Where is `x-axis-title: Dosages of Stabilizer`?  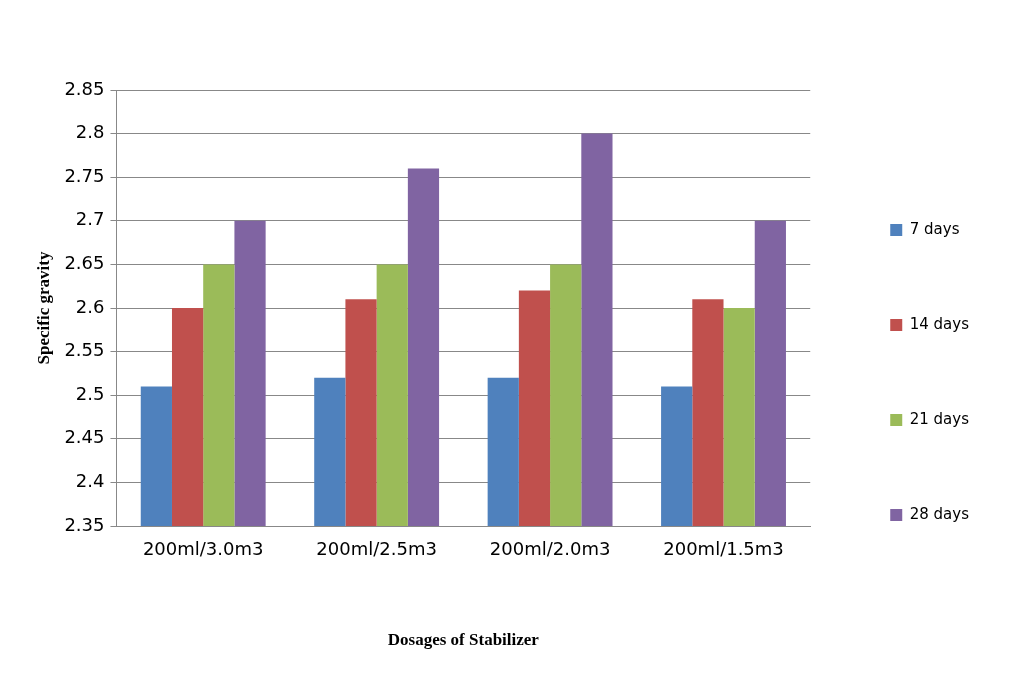
x-axis-title: Dosages of Stabilizer is located at coordinates (463, 640).